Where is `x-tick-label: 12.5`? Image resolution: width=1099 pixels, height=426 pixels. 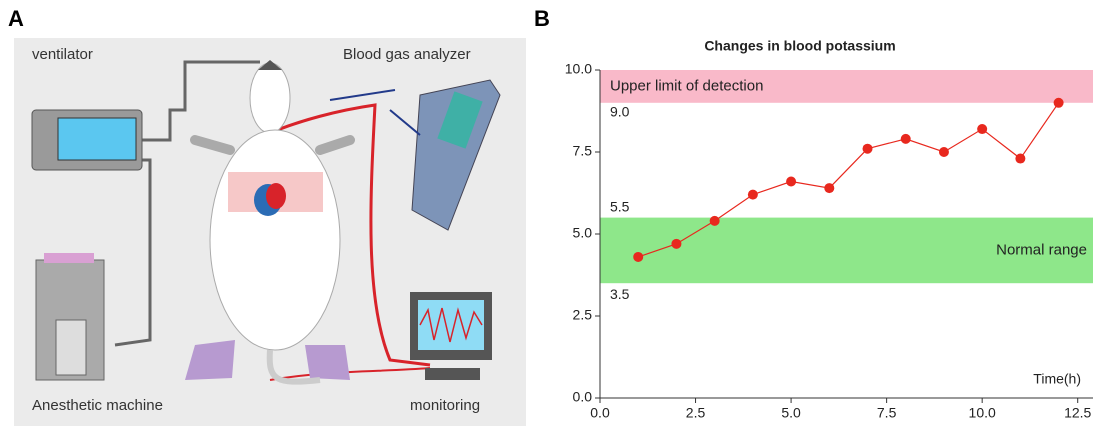 x-tick-label: 12.5 is located at coordinates (1077, 413).